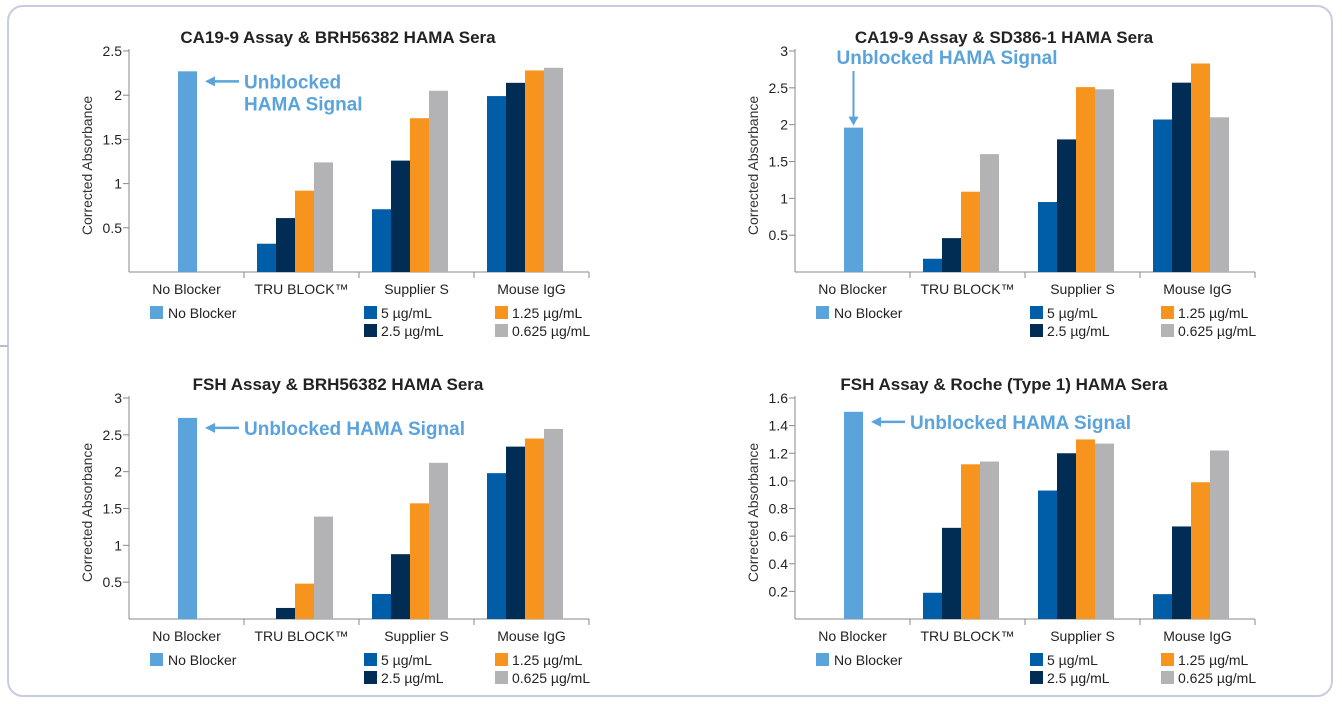 The height and width of the screenshot is (704, 1342). What do you see at coordinates (779, 509) in the screenshot?
I see `y-tick-label: 0.8` at bounding box center [779, 509].